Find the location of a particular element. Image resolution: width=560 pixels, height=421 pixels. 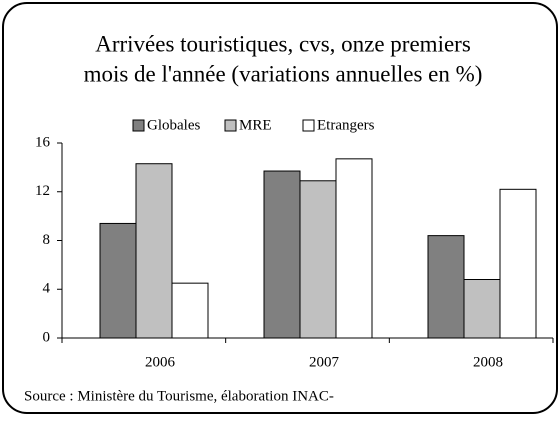

y-tick-label: 4 is located at coordinates (47, 289).